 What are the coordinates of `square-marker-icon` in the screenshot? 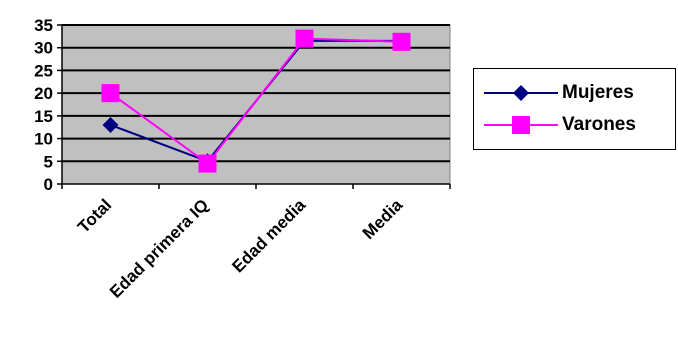 It's located at (521, 125).